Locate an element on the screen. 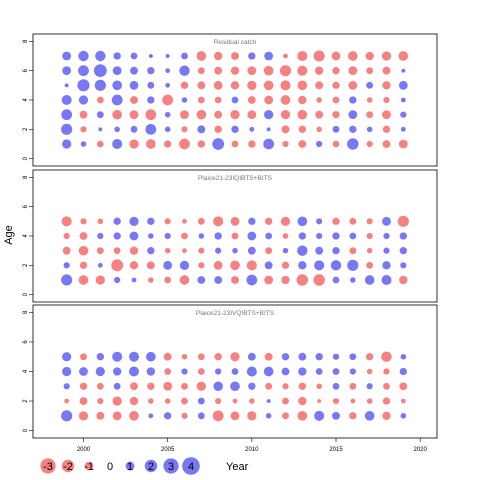 Image resolution: width=480 pixels, height=480 pixels. panel-title: Residual catch is located at coordinates (235, 42).